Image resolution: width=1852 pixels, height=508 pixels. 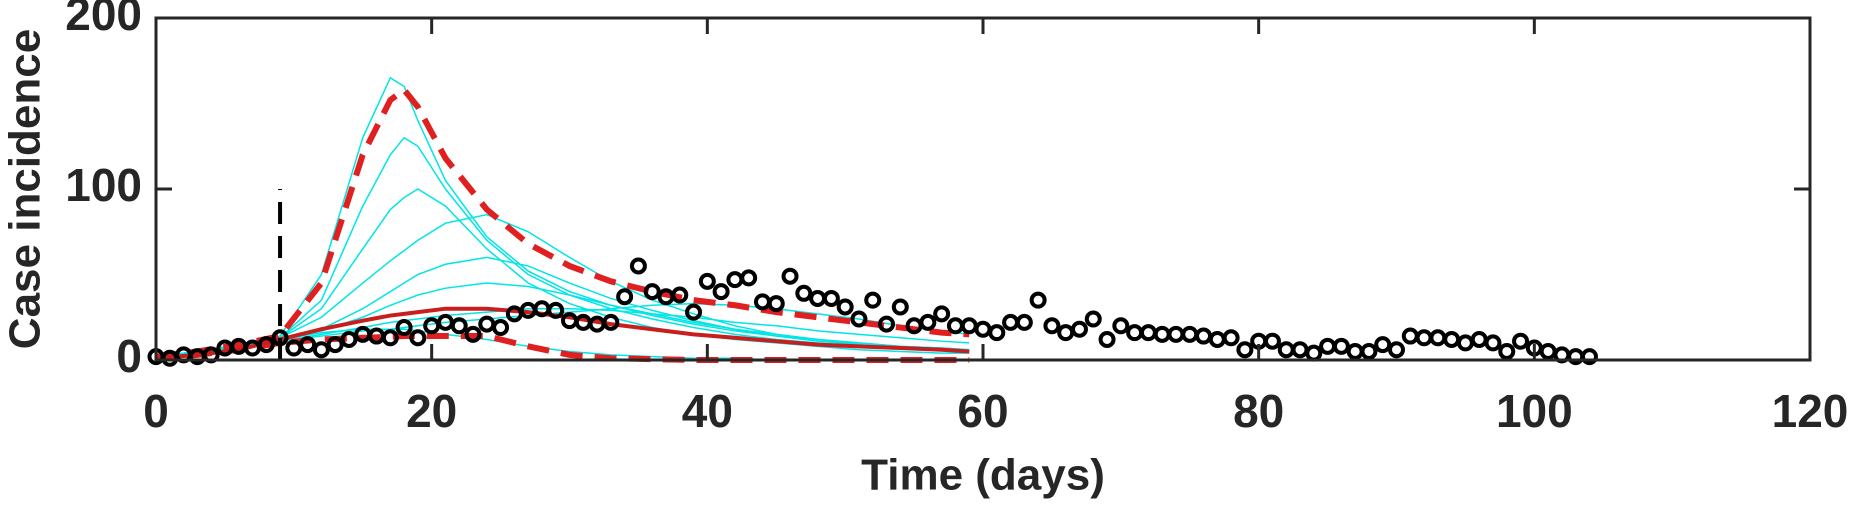 I want to click on x-tick-label: 80, so click(x=1258, y=411).